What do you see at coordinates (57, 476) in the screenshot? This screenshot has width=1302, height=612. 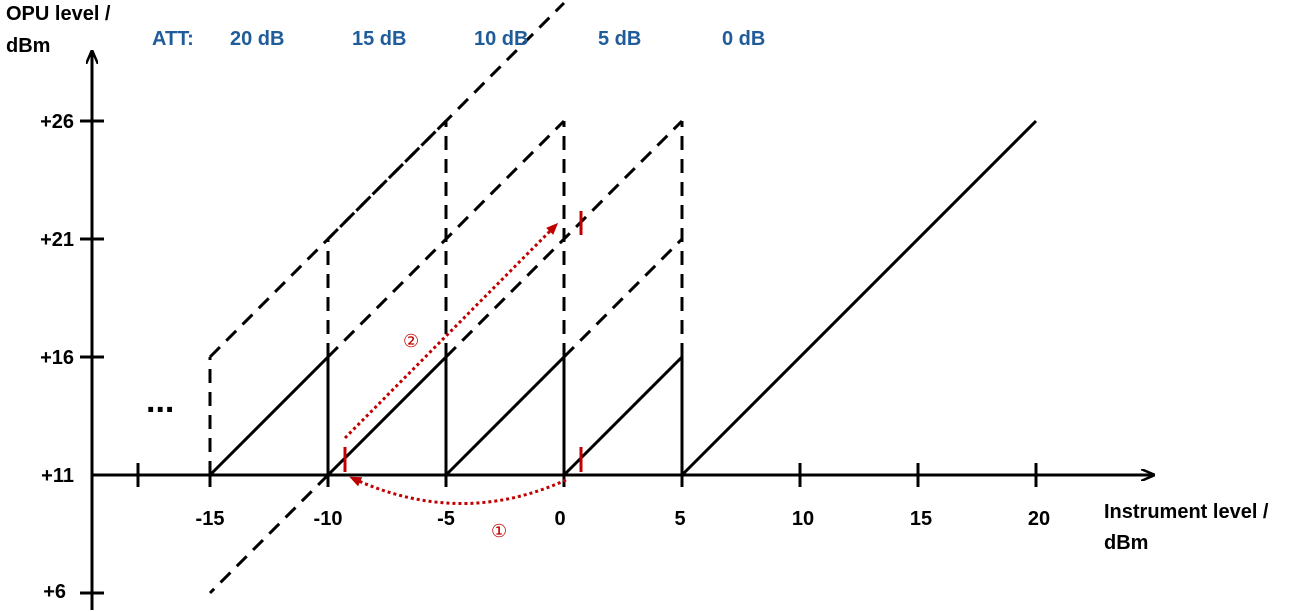 I see `y-tick-label: +11` at bounding box center [57, 476].